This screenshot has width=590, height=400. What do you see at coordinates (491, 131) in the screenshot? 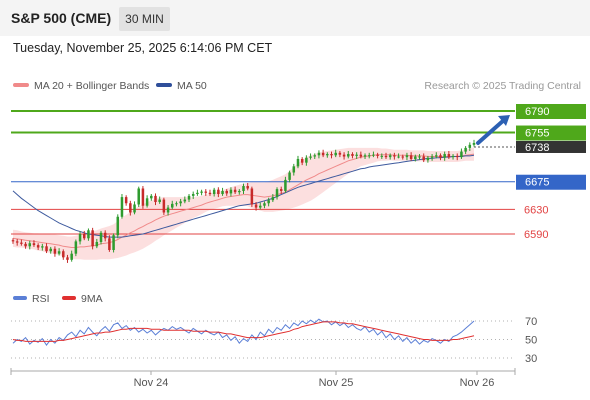
I see `projection-arrow` at bounding box center [491, 131].